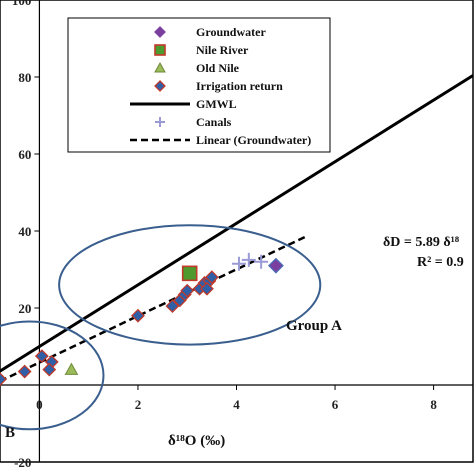 The width and height of the screenshot is (474, 474). Describe the element at coordinates (160, 122) in the screenshot. I see `legend-swatch-canals` at that location.